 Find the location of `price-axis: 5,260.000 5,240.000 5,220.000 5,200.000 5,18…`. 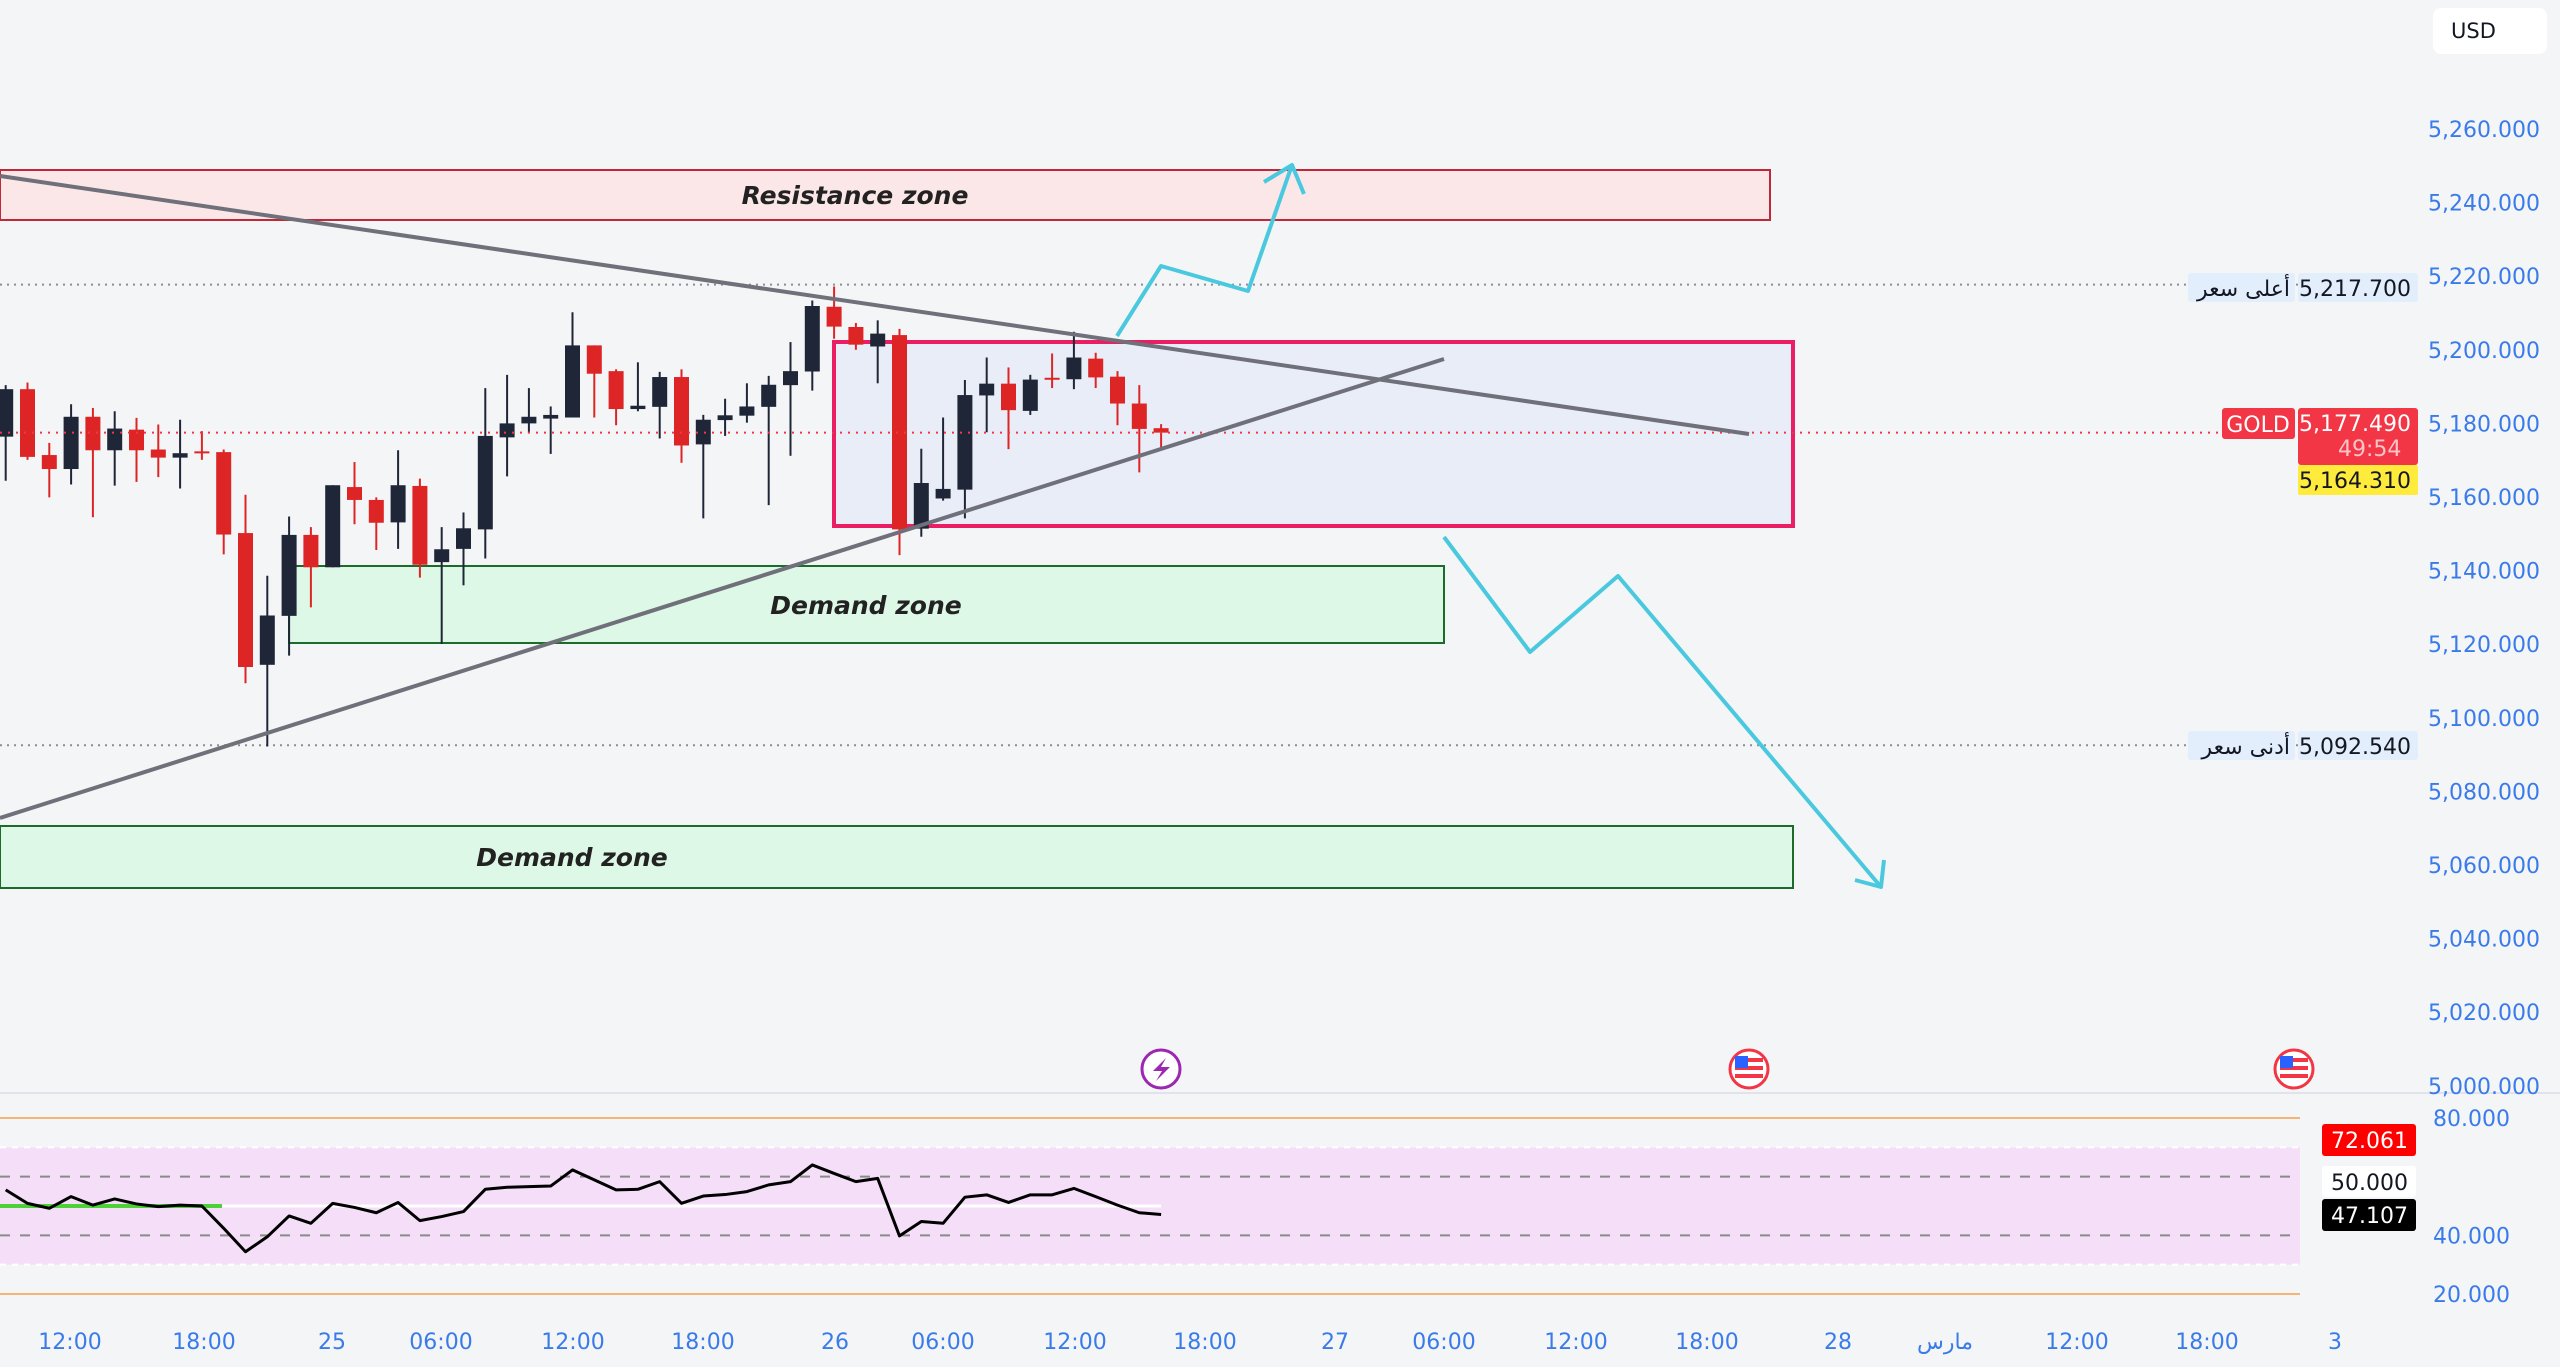

price-axis: 5,260.000 5,240.000 5,220.000 5,200.000 5,18… is located at coordinates (2484, 713).